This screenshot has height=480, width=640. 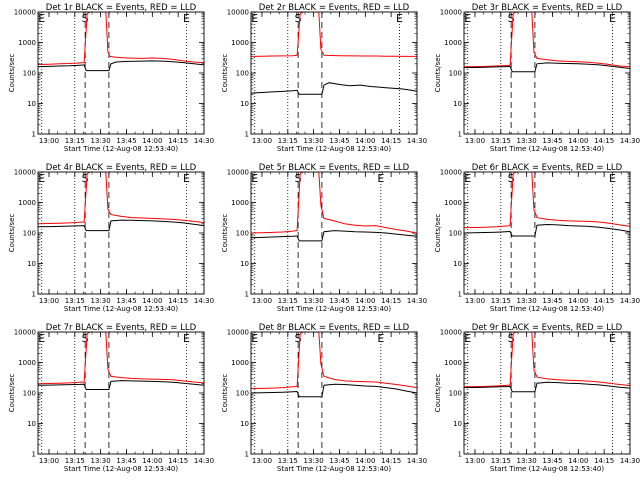 I want to click on panel-title: Det 5r BLACK = Events, RED = LLD, so click(x=334, y=168).